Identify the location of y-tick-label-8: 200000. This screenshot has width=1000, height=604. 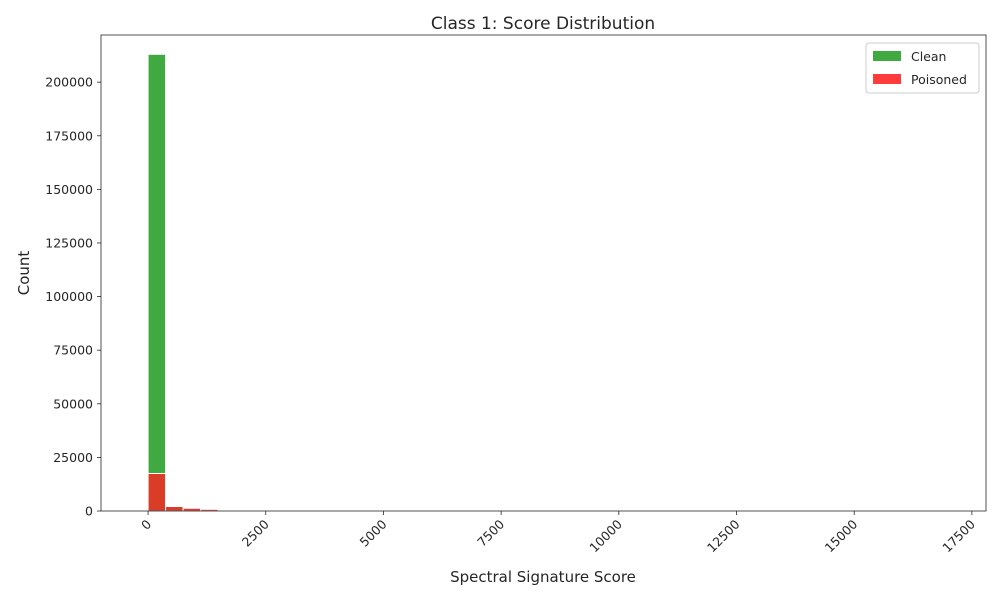
(69, 82).